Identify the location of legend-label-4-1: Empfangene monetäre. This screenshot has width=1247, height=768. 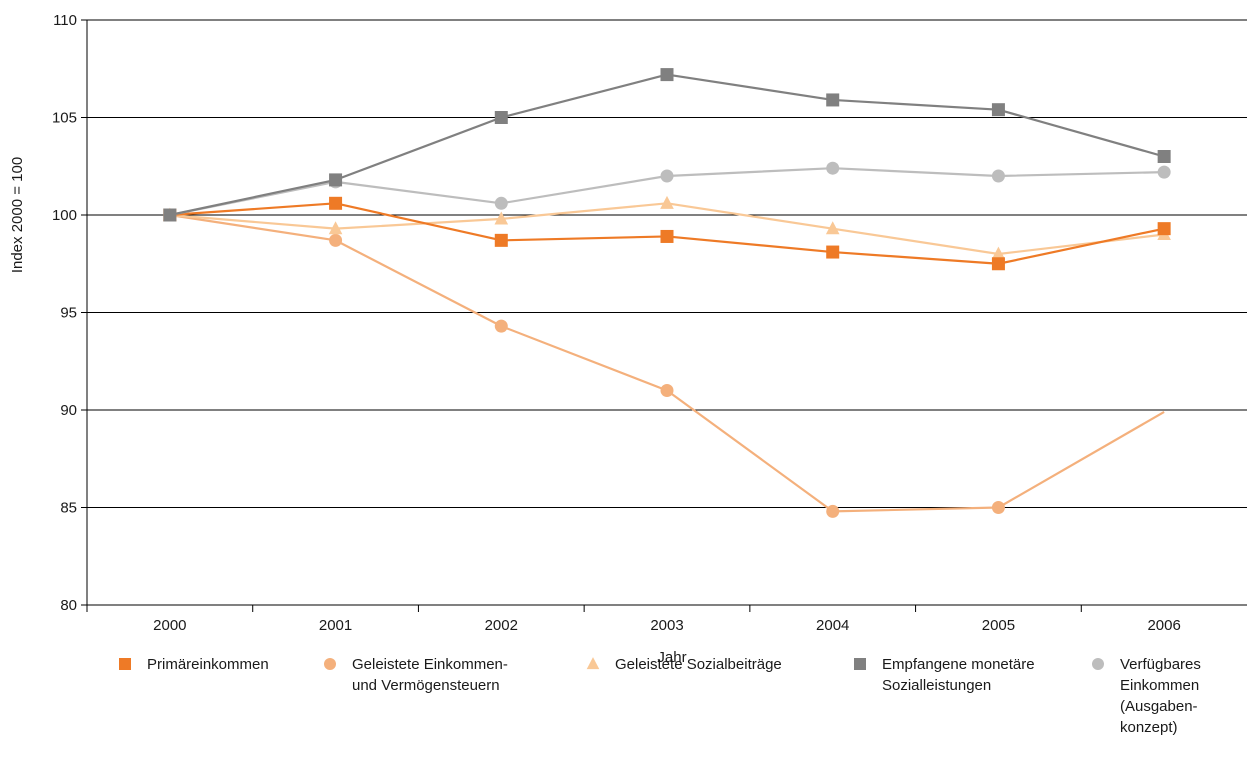
(958, 664).